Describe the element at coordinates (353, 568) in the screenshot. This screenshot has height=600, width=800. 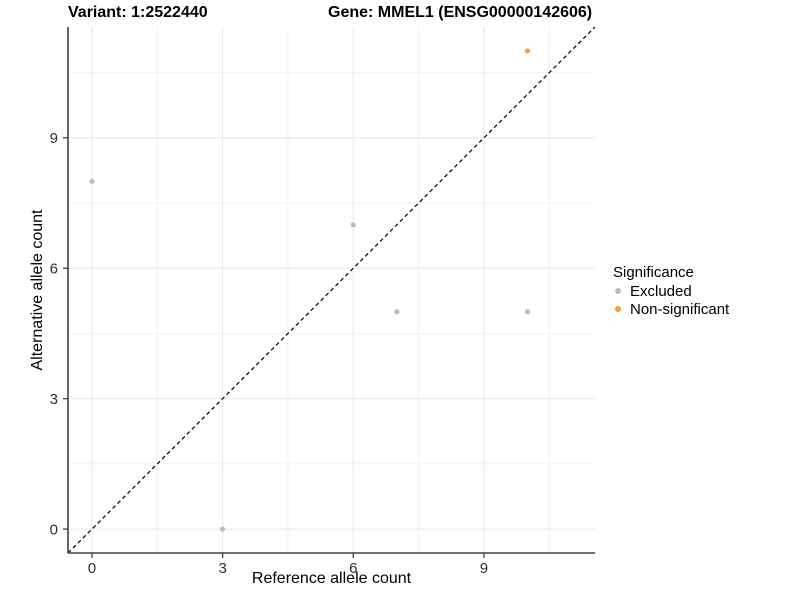
I see `x-tick-label: 6` at that location.